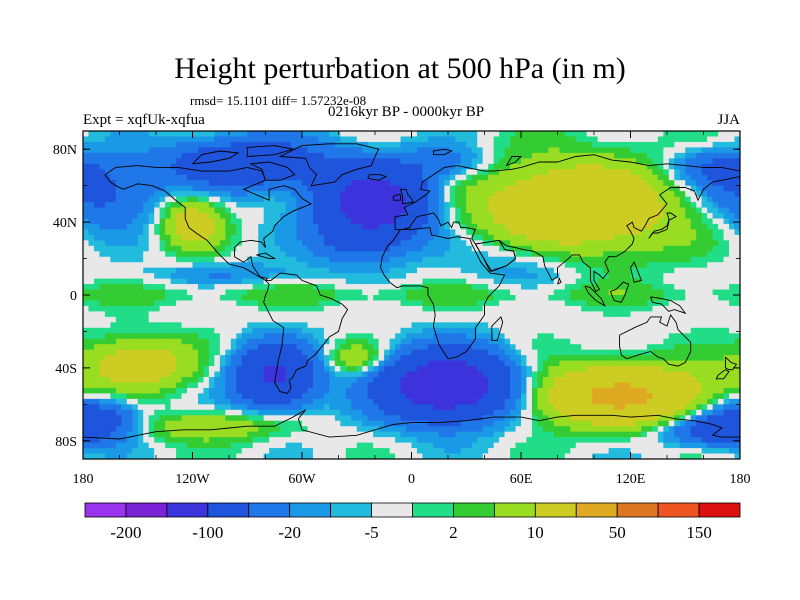 Image resolution: width=800 pixels, height=600 pixels. What do you see at coordinates (372, 532) in the screenshot?
I see `colorbar-tick-label: -5` at bounding box center [372, 532].